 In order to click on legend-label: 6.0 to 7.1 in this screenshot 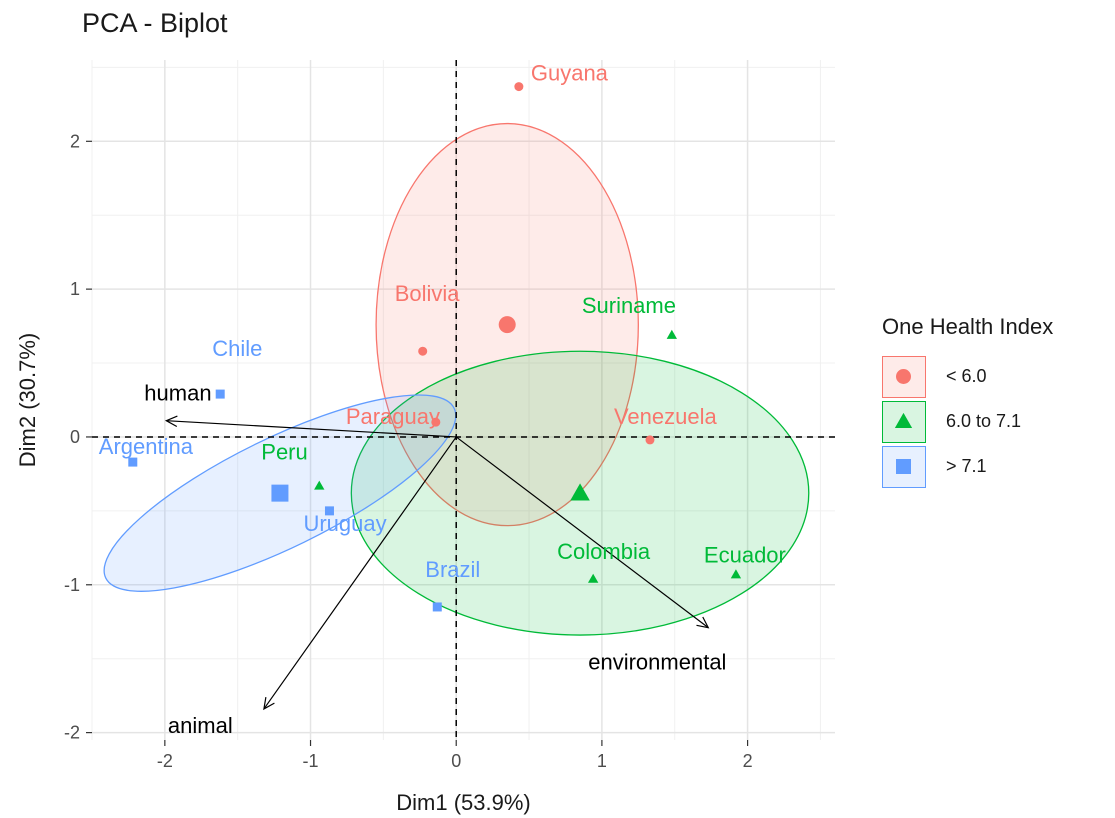, I will do `click(984, 421)`.